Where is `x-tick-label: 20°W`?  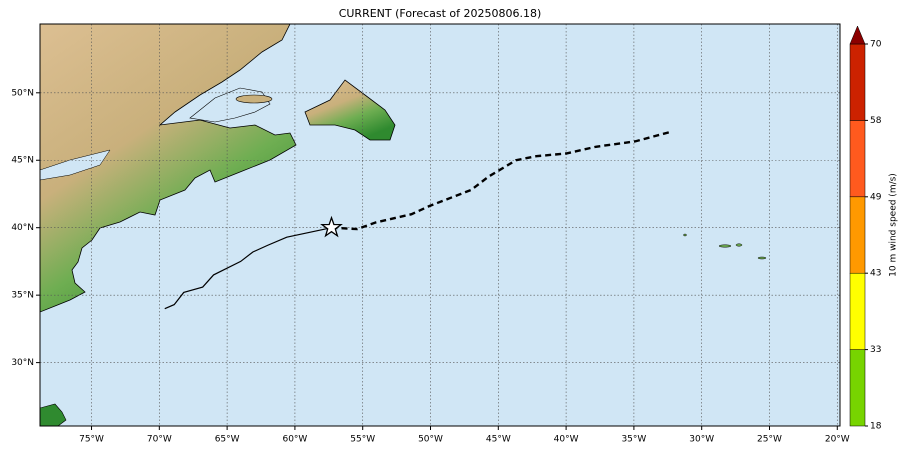
x-tick-label: 20°W is located at coordinates (837, 440).